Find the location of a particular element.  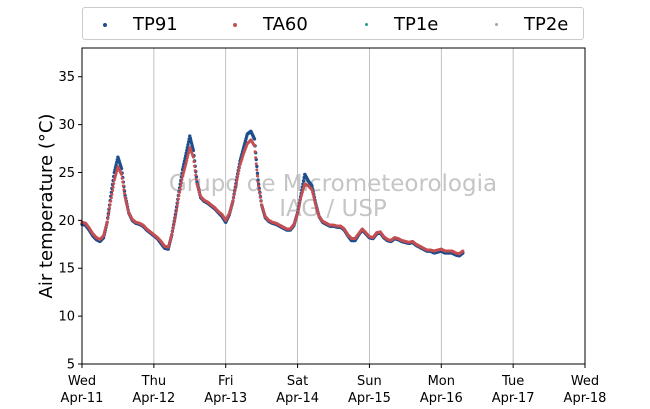

legend-label: TA60 is located at coordinates (285, 24).